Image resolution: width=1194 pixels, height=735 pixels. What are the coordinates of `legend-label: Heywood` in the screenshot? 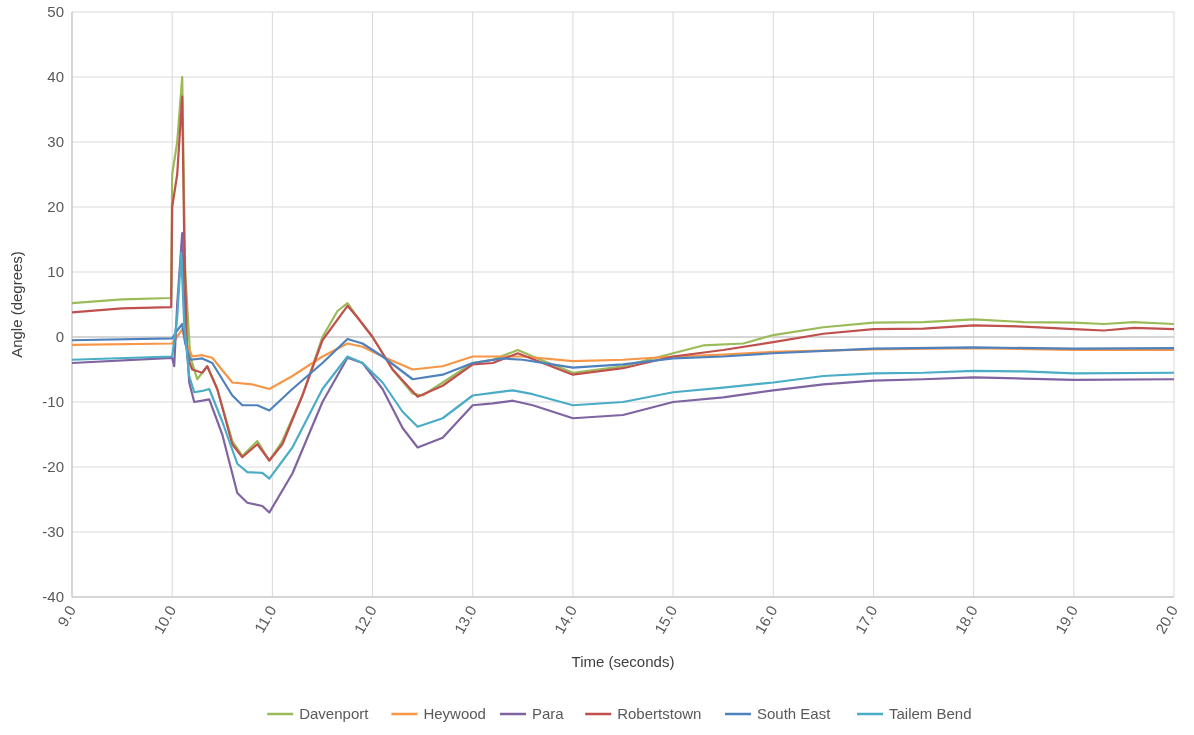 It's located at (454, 714).